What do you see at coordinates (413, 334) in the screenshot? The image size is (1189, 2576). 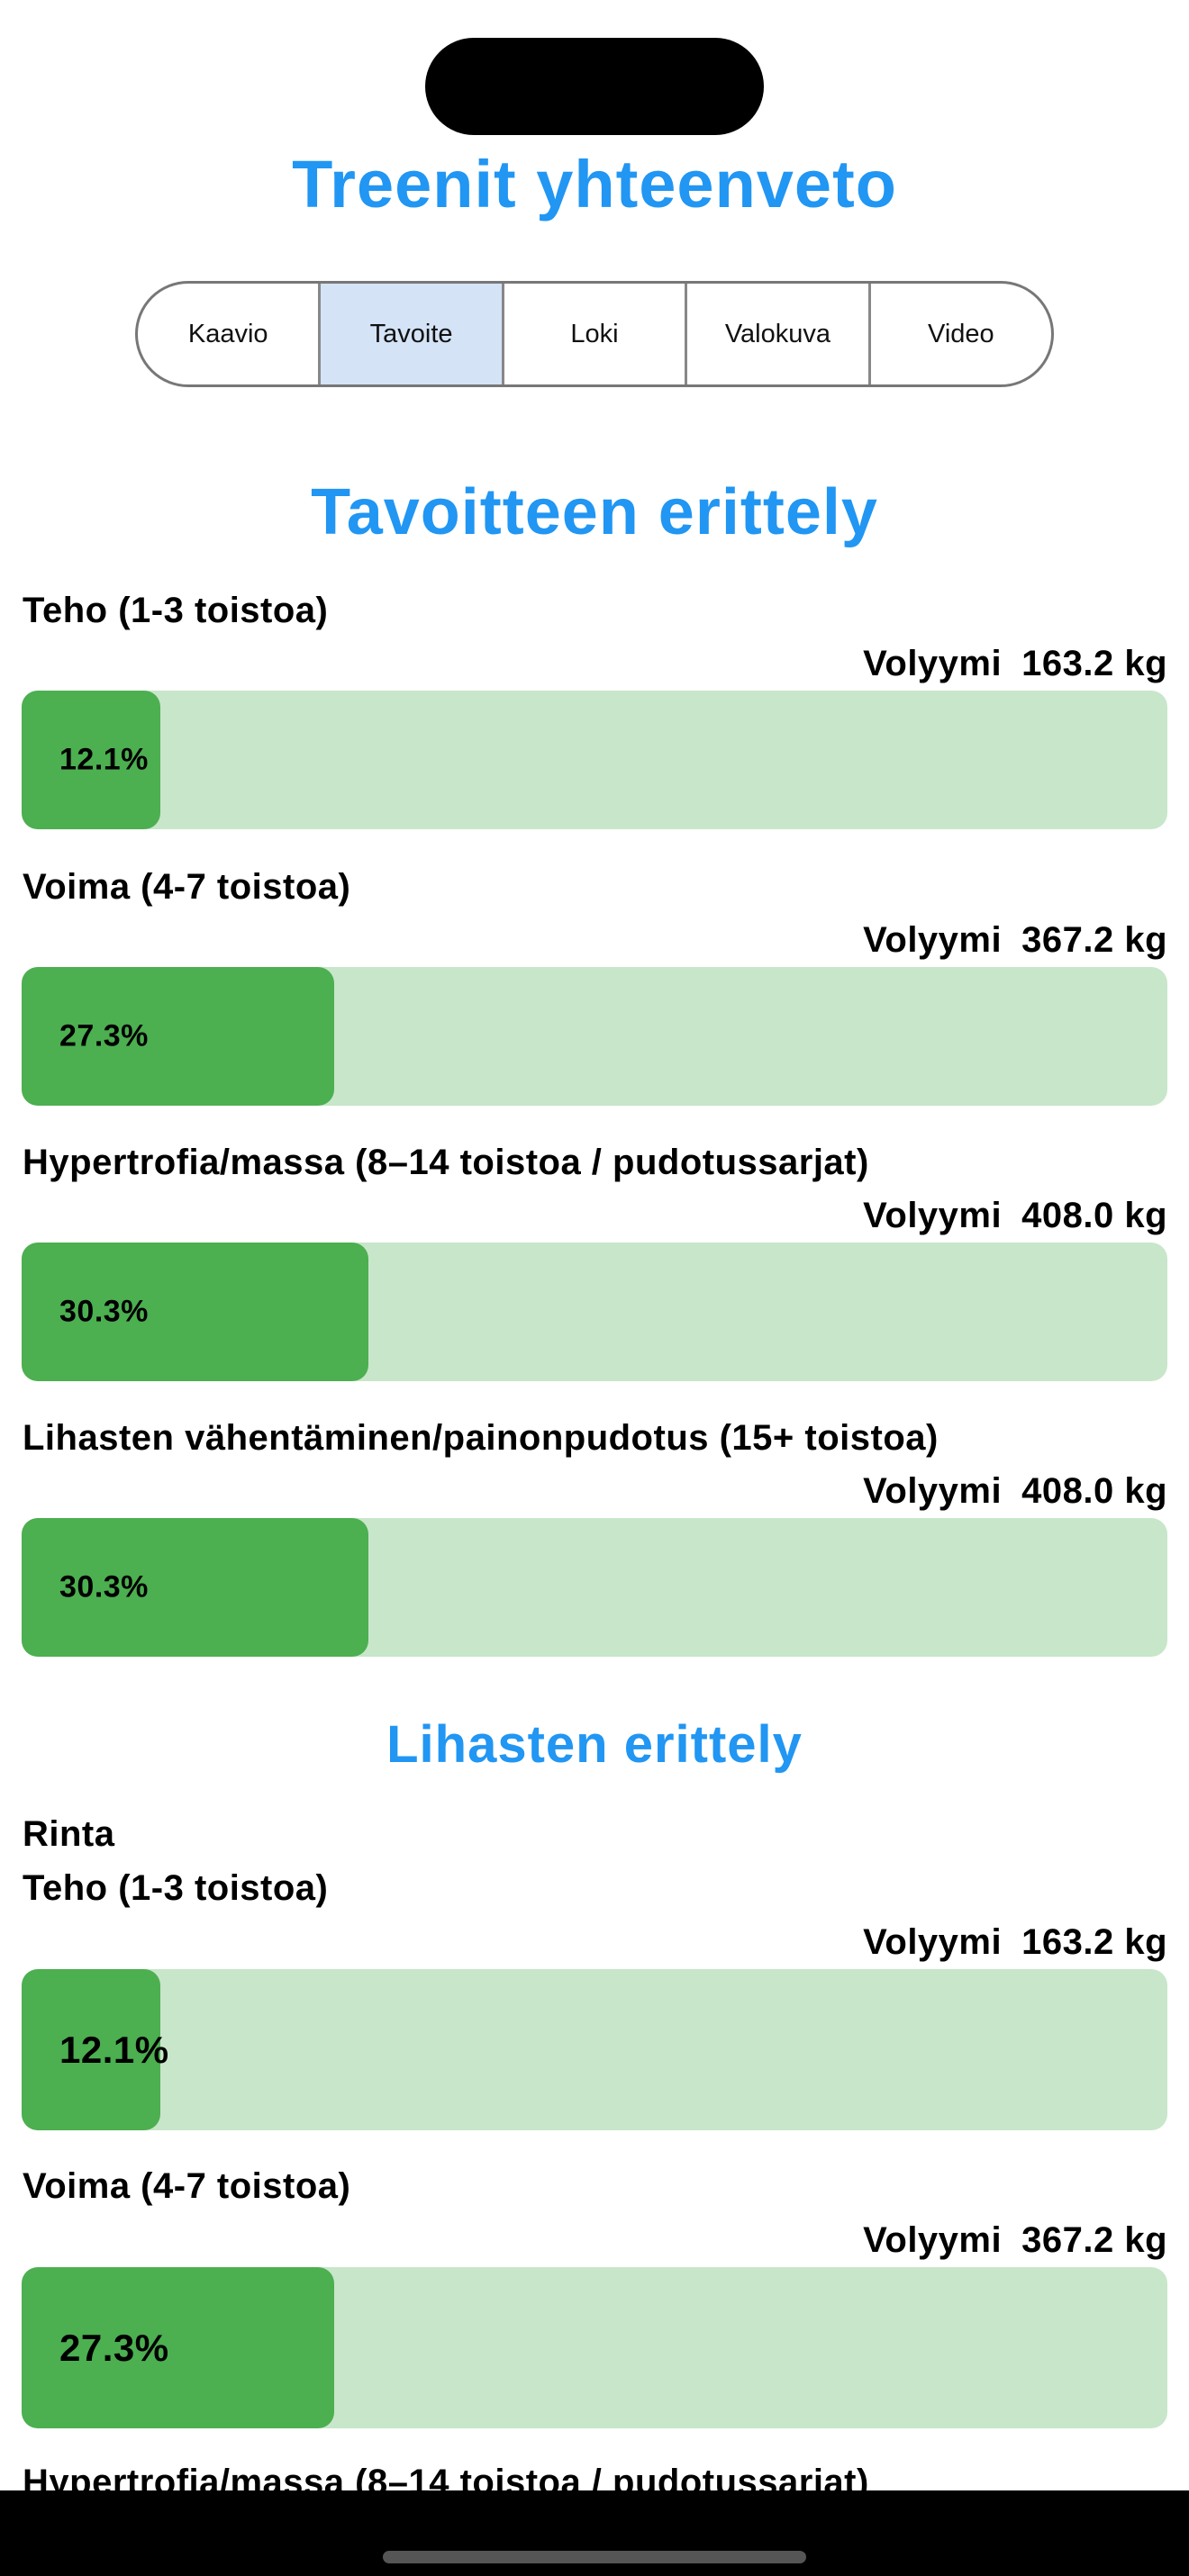 I see `tab-tavoite: Tavoite` at bounding box center [413, 334].